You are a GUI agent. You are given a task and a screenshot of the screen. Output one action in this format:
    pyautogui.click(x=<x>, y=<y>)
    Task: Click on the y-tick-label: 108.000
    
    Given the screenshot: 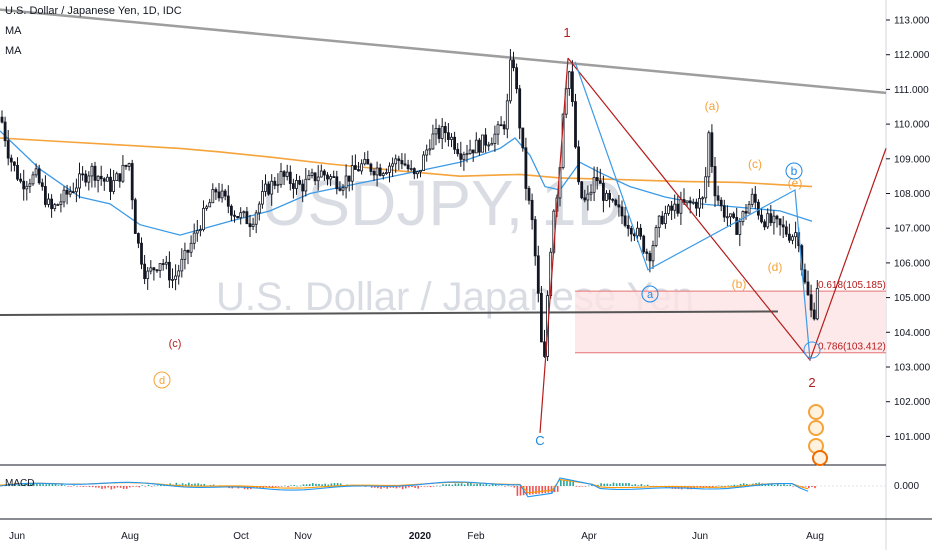 What is the action you would take?
    pyautogui.click(x=912, y=194)
    